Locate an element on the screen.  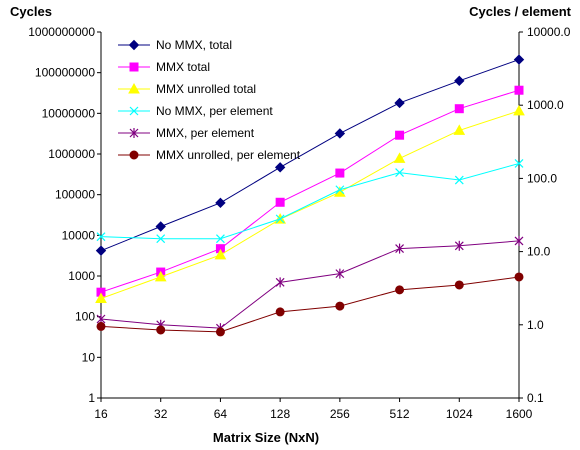
x-tick-label: 512 is located at coordinates (400, 414).